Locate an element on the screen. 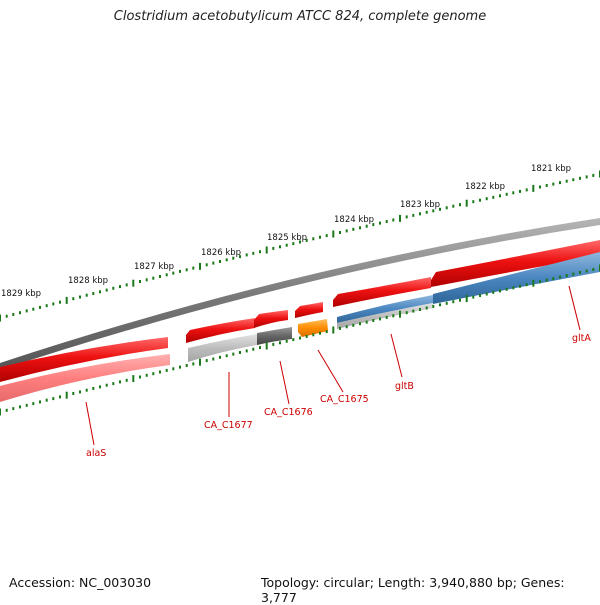  gene-label-ca-c1677: CA_C1677 is located at coordinates (228, 425).